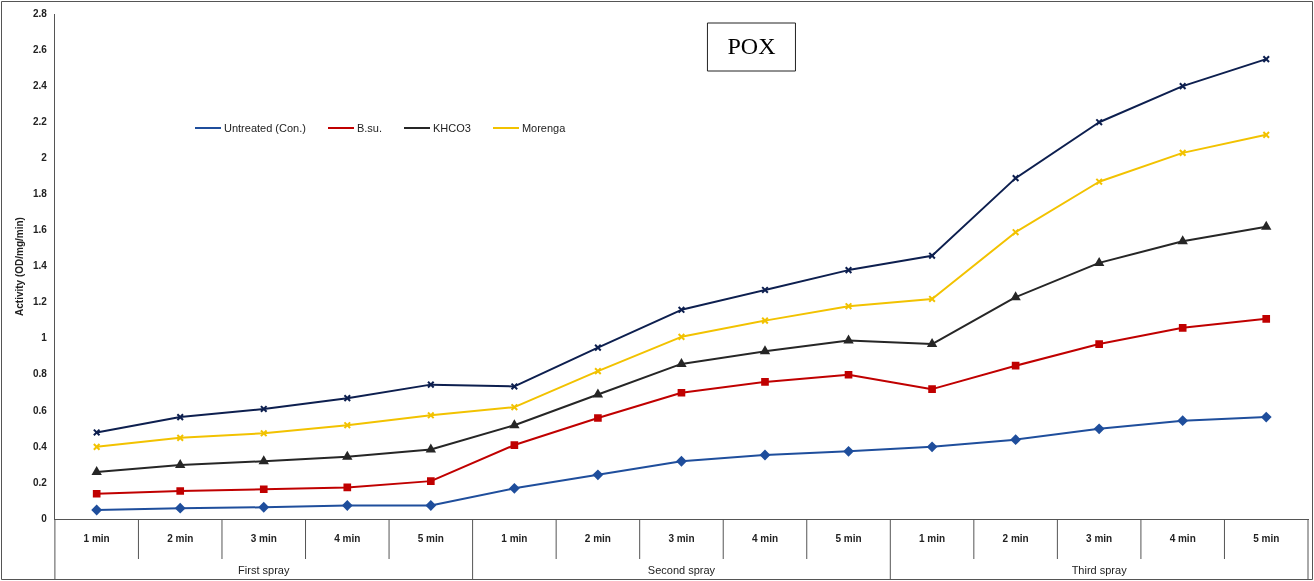 The width and height of the screenshot is (1314, 581). I want to click on y-tick-label: 2.8, so click(40, 13).